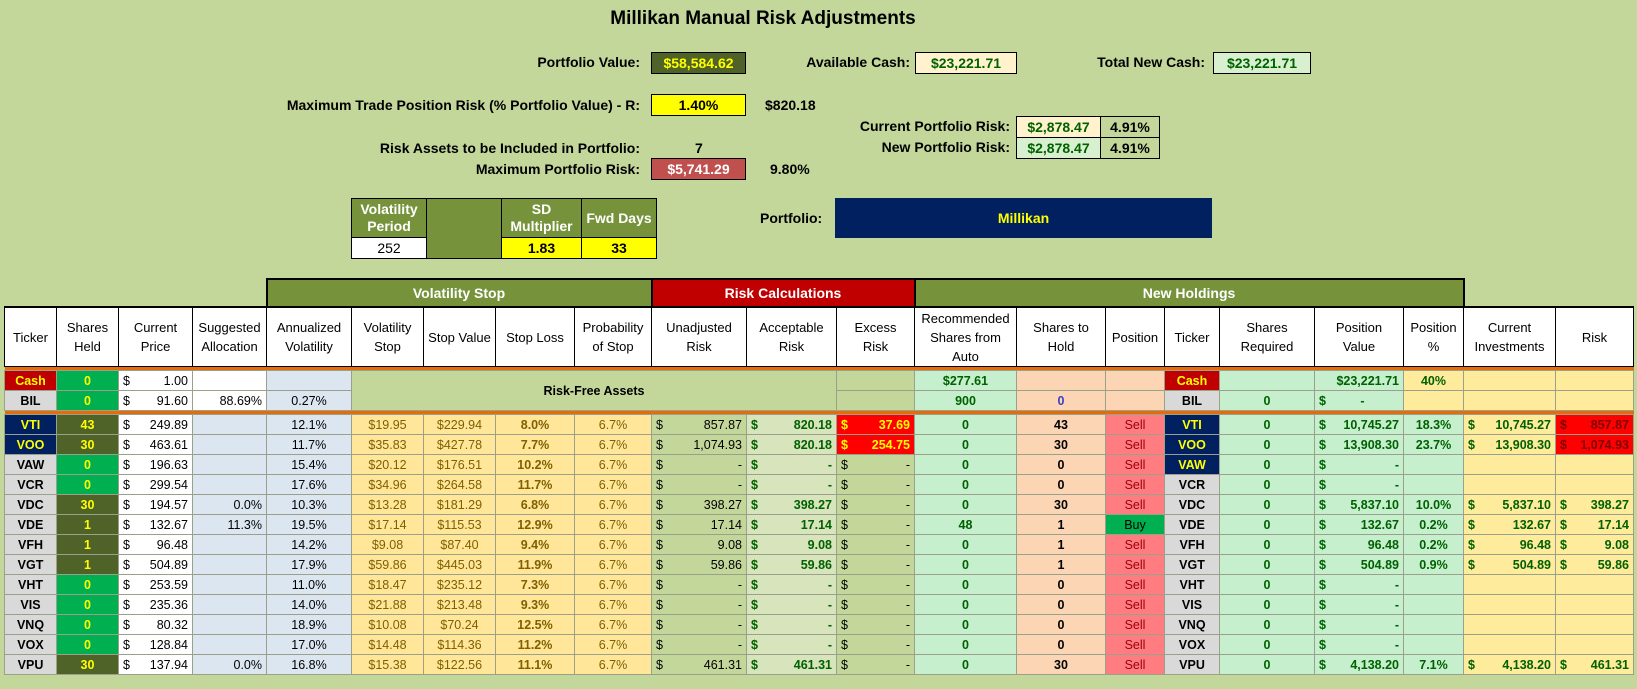 This screenshot has height=689, width=1637. Describe the element at coordinates (459, 336) in the screenshot. I see `header-stop-value: Stop Value` at that location.